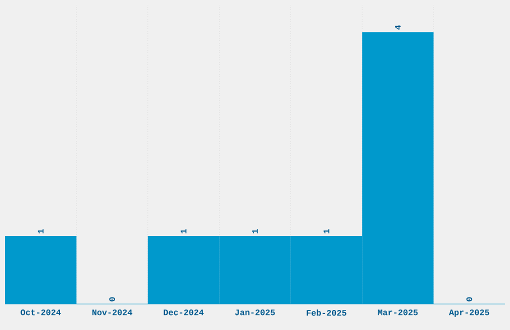 The image size is (510, 330). Describe the element at coordinates (398, 27) in the screenshot. I see `data-label: 4` at that location.